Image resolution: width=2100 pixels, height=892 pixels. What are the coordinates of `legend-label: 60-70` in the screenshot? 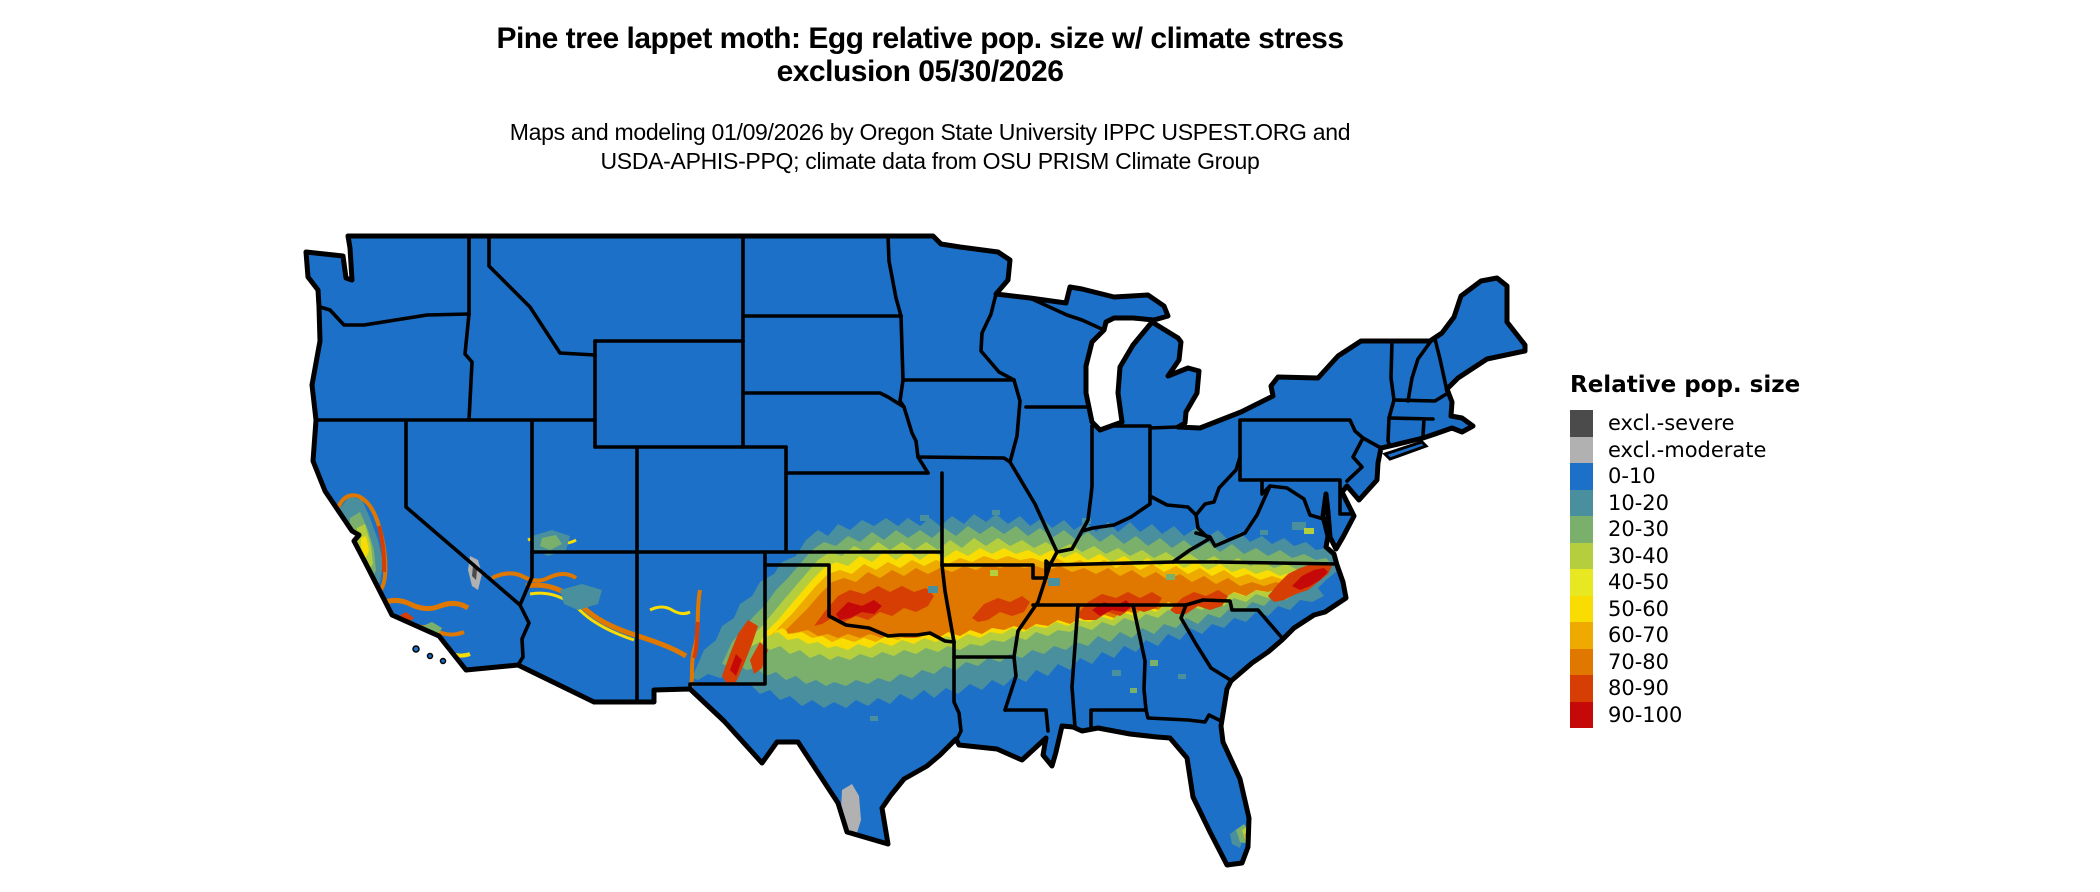 It's located at (1639, 635).